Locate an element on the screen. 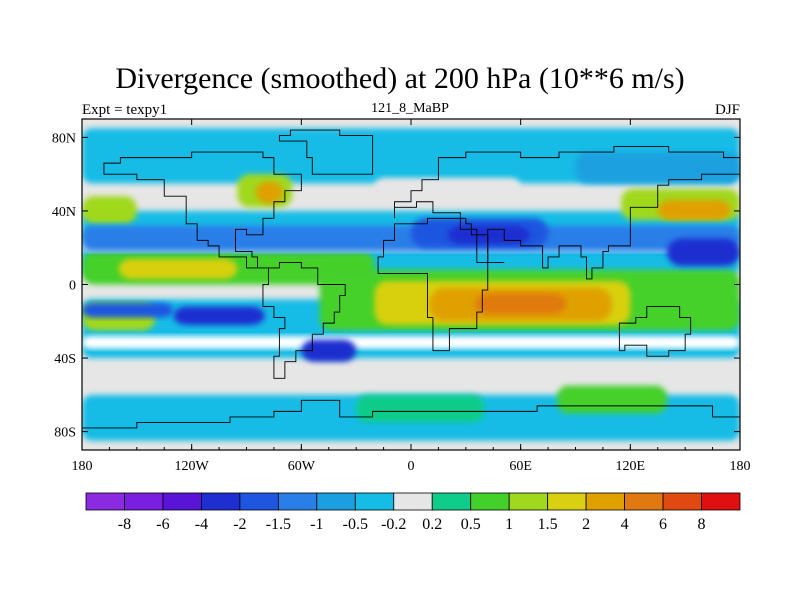  field-zero-band-sh is located at coordinates (411, 342).